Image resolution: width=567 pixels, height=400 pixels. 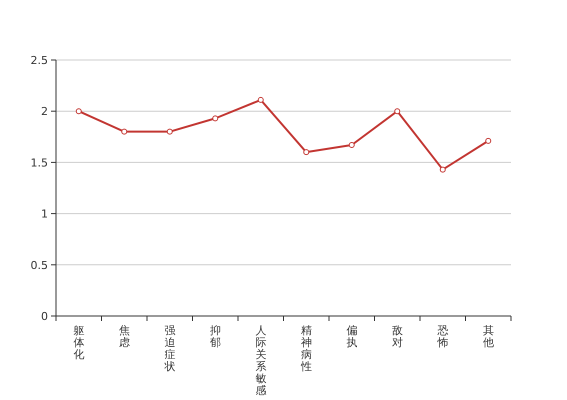 I want to click on x-tick-label: 强迫症状, so click(x=169, y=348).